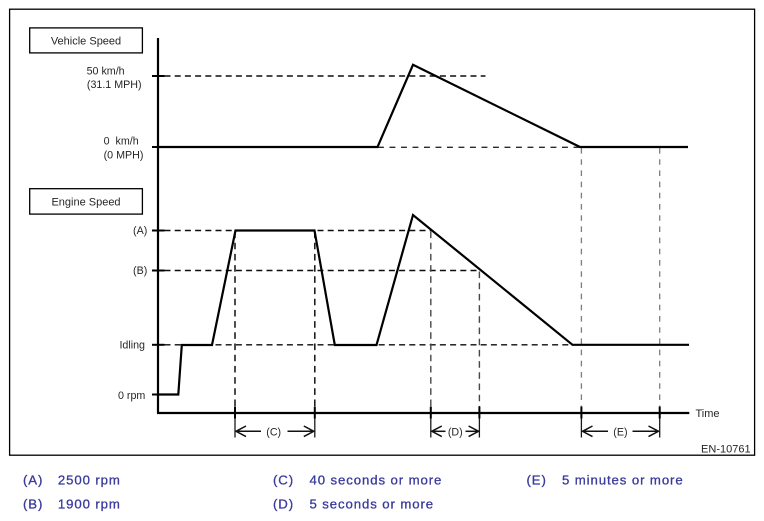 The width and height of the screenshot is (764, 521). What do you see at coordinates (121, 141) in the screenshot?
I see `svg-text: 0 km/h` at bounding box center [121, 141].